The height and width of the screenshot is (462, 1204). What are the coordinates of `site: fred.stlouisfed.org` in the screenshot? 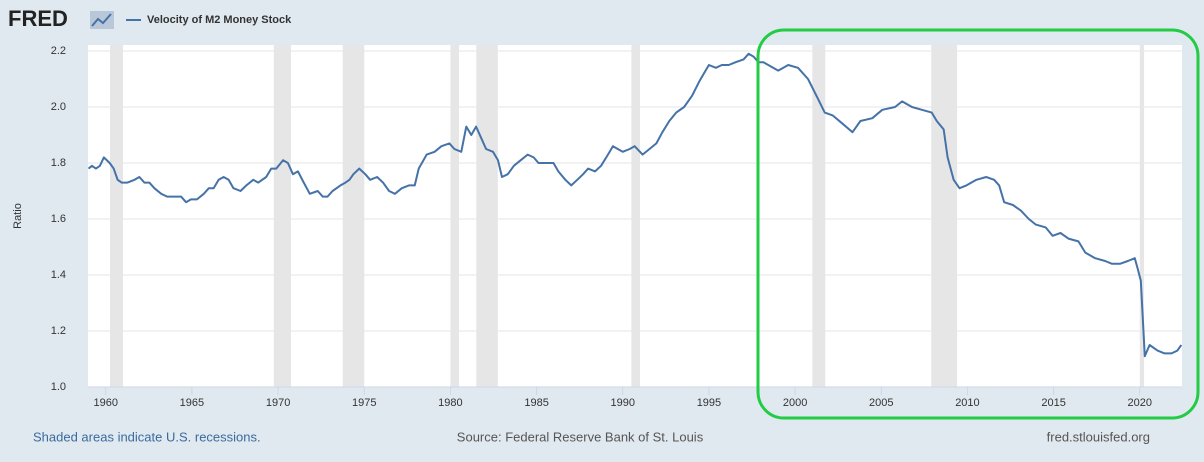 It's located at (1098, 436).